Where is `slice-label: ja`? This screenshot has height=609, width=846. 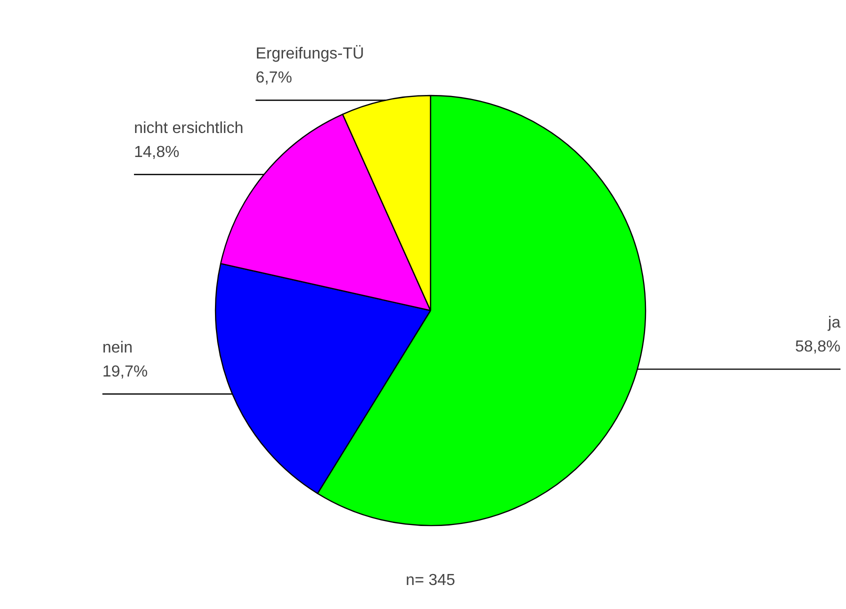
slice-label: ja is located at coordinates (834, 323).